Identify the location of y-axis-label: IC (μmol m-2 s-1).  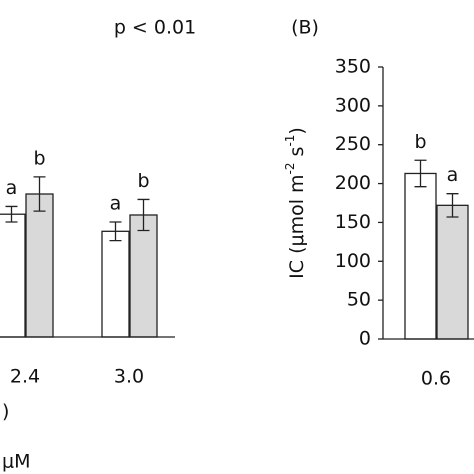
(295, 203).